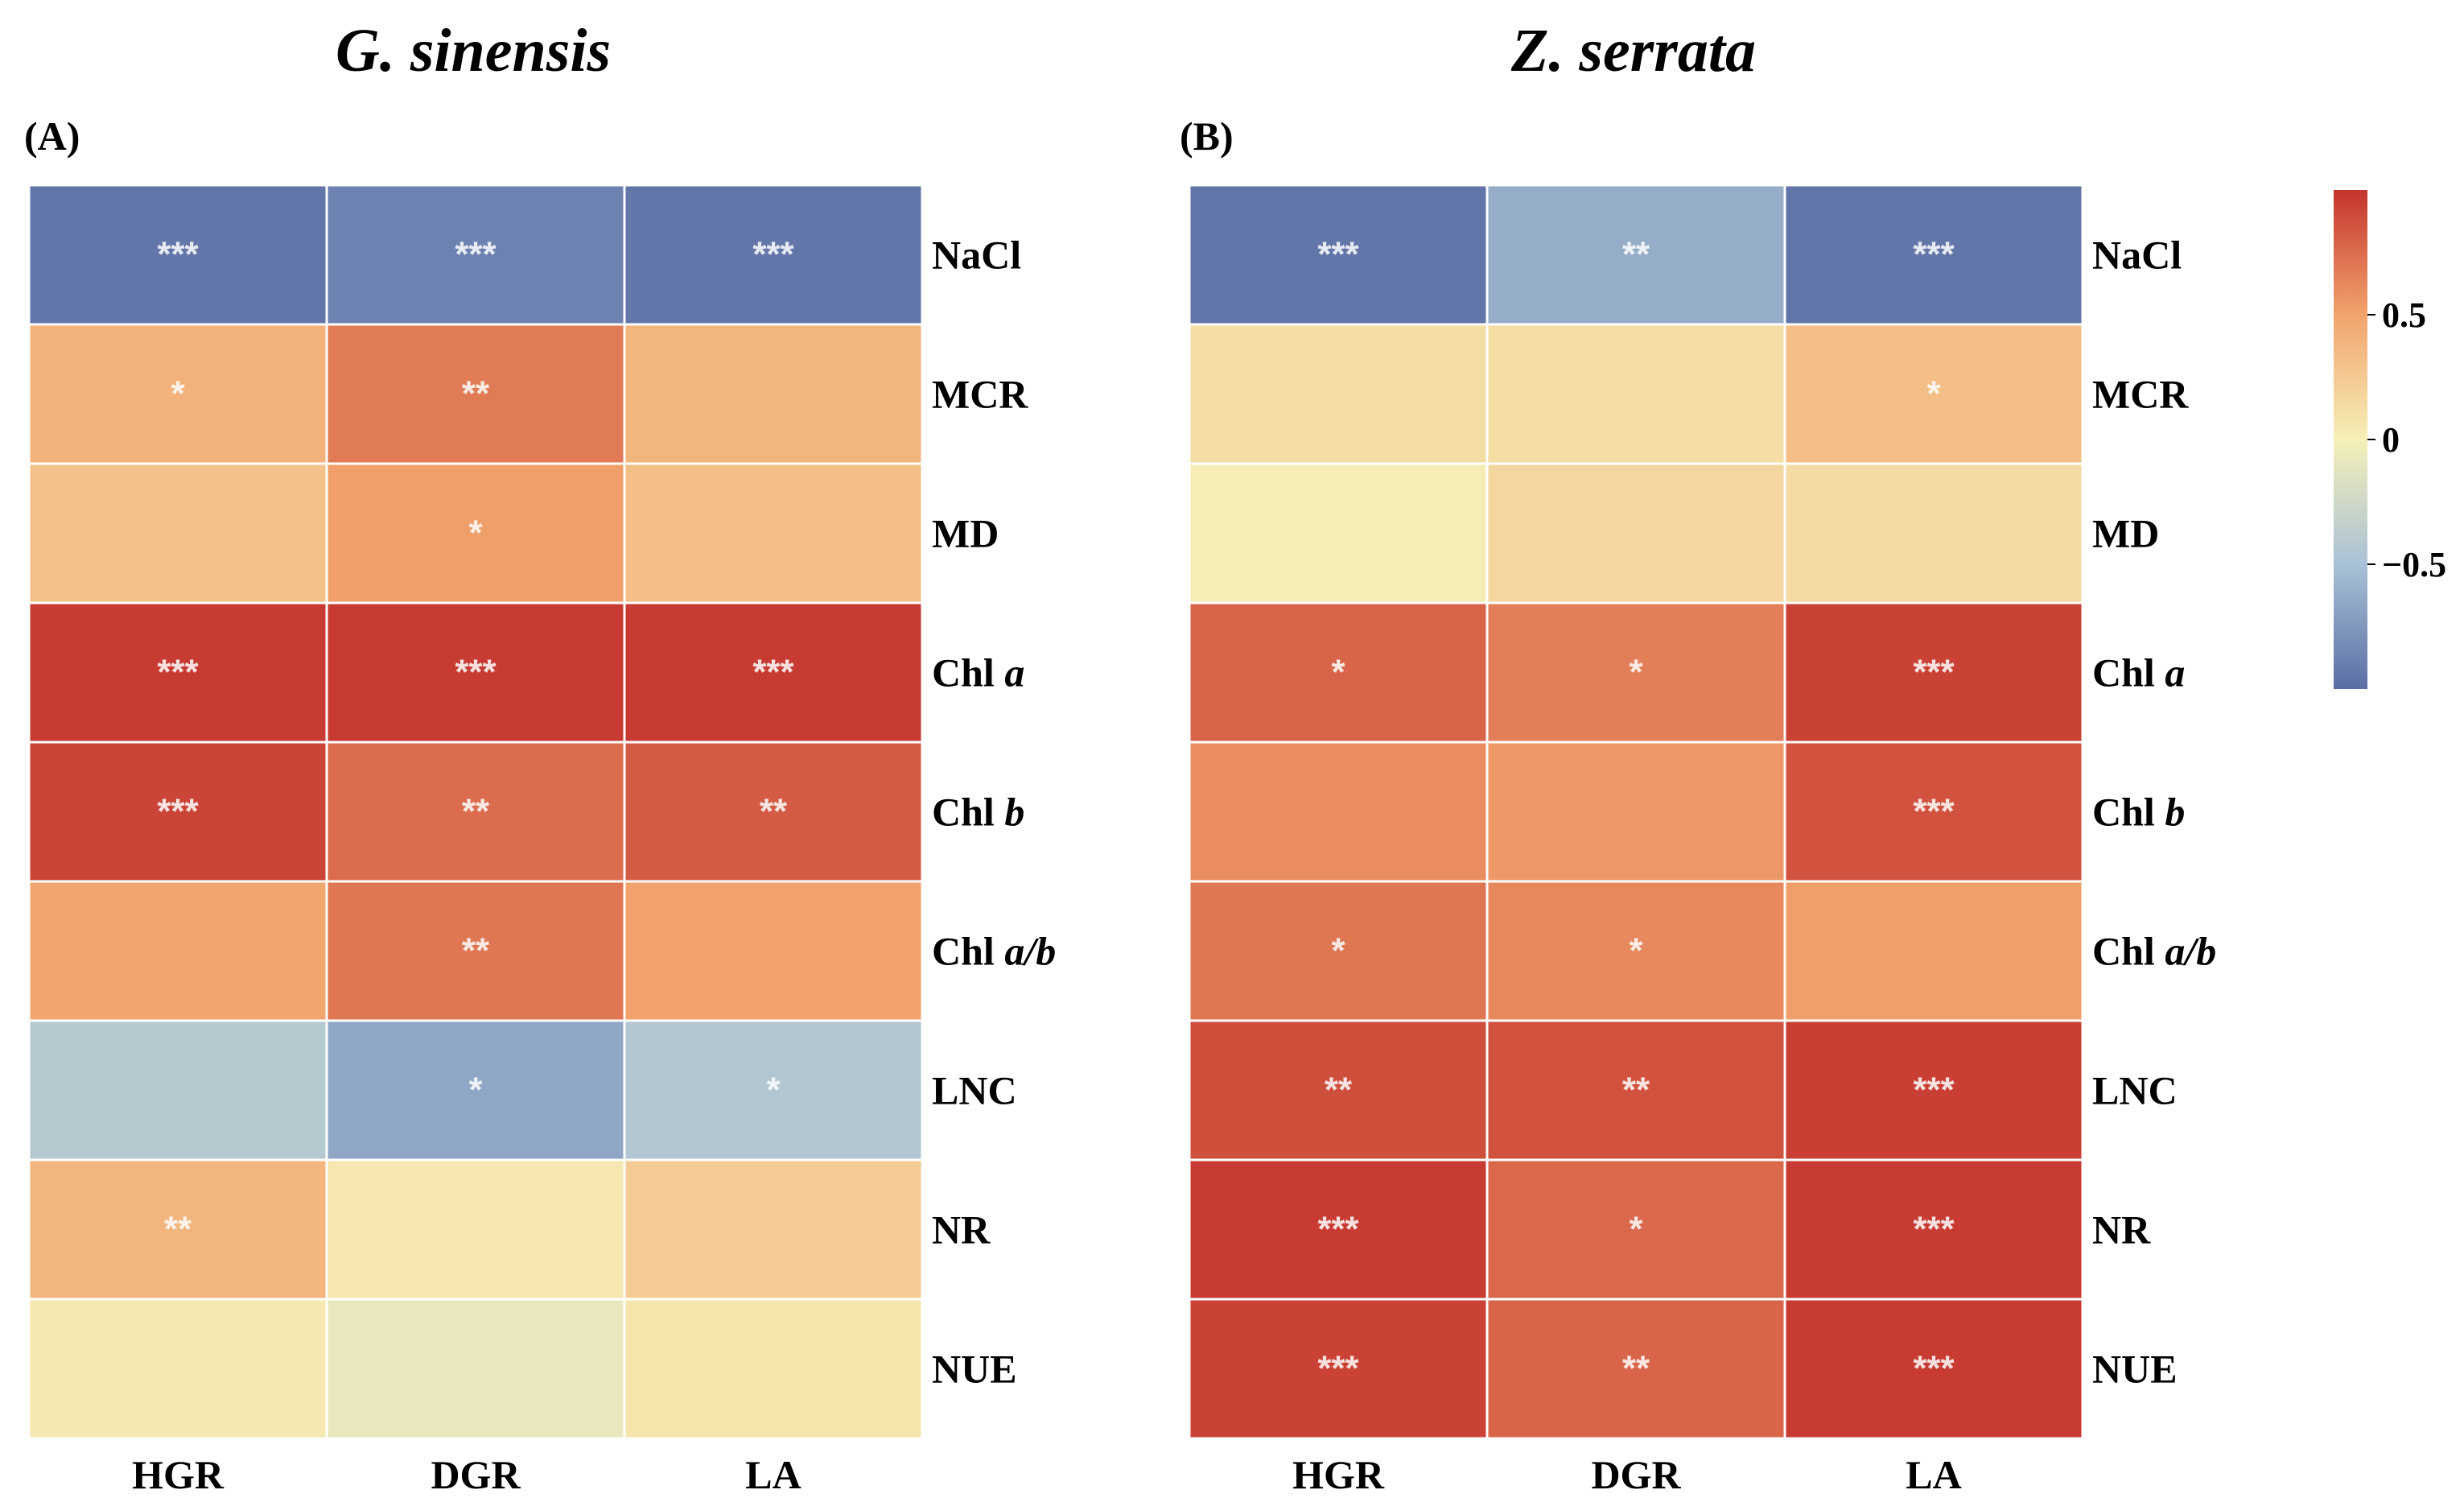 The image size is (2464, 1502). I want to click on colorbar-tick-label: 0.5, so click(2404, 315).